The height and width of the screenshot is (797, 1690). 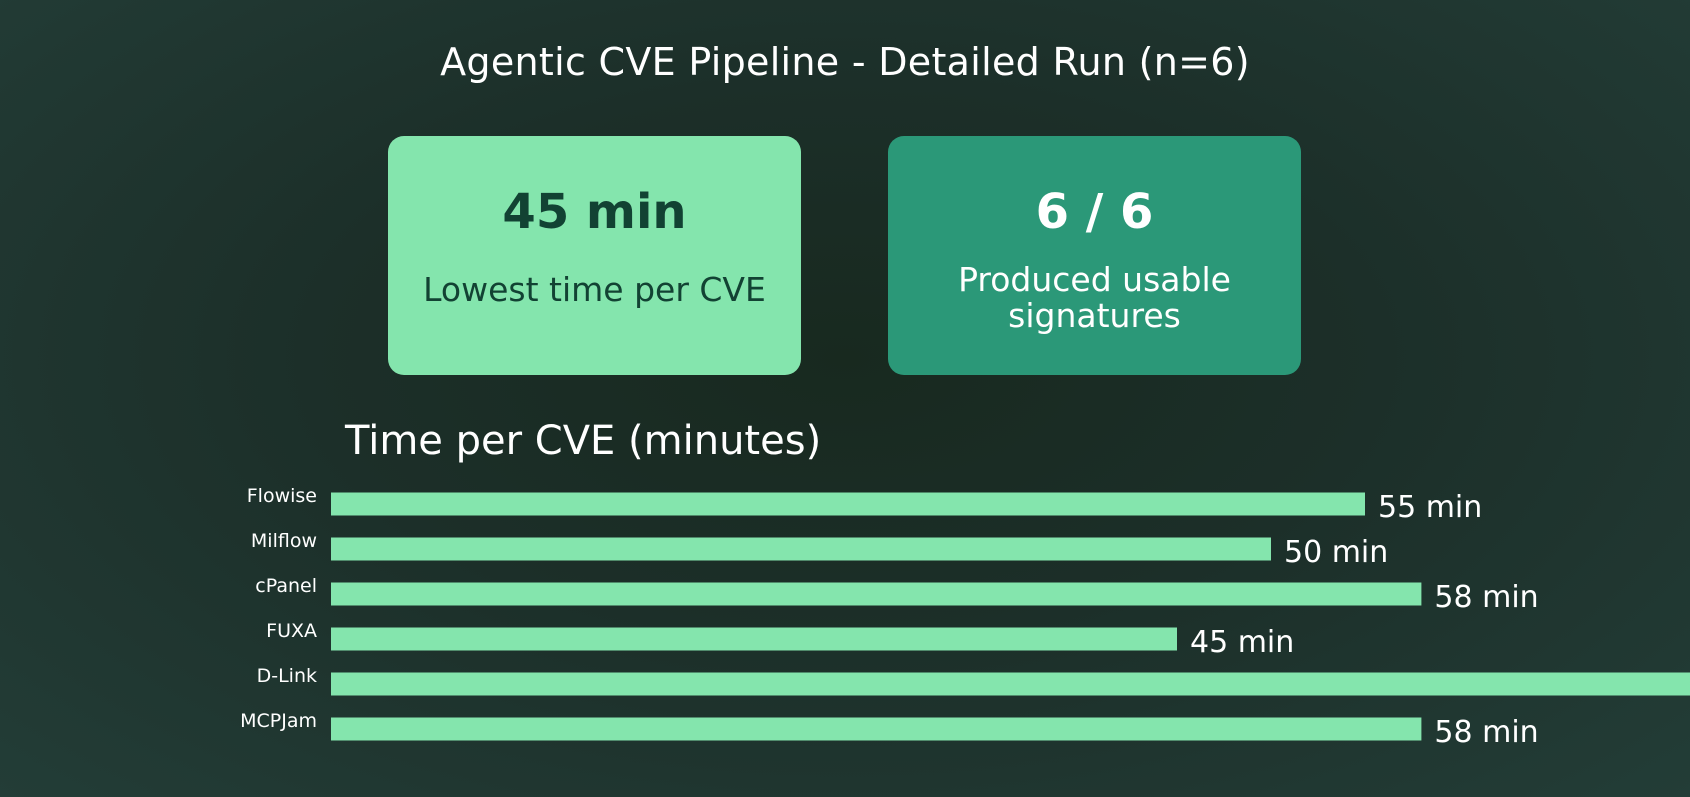 I want to click on bar-milflow, so click(x=801, y=549).